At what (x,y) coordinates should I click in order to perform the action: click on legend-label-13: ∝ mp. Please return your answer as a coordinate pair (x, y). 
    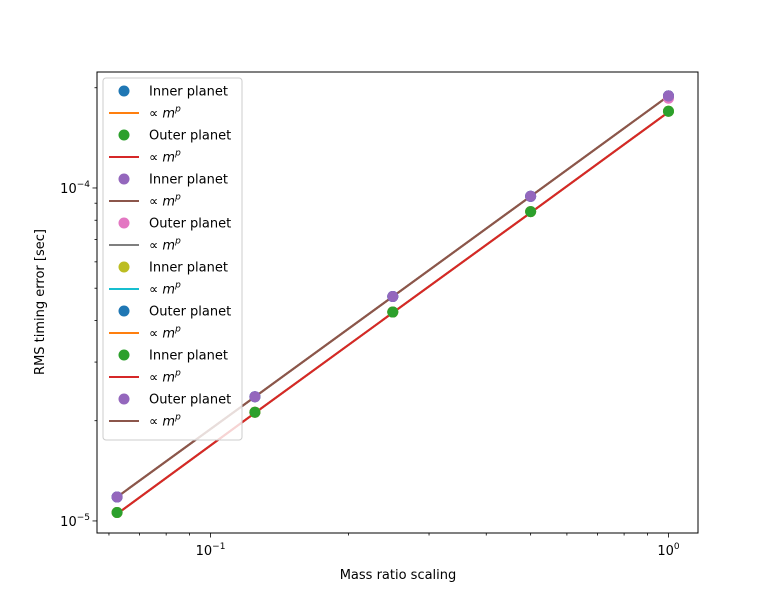
    Looking at the image, I should click on (165, 377).